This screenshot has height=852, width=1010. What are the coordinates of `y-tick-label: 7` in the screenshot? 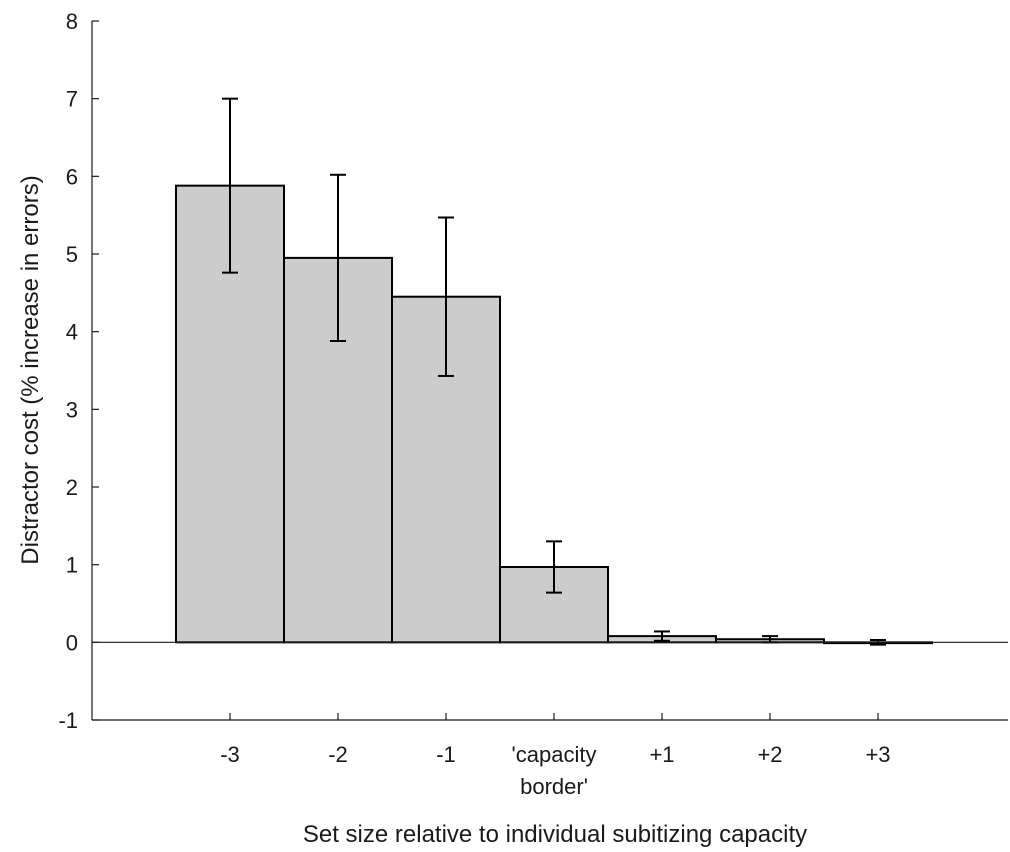 It's located at (72, 99).